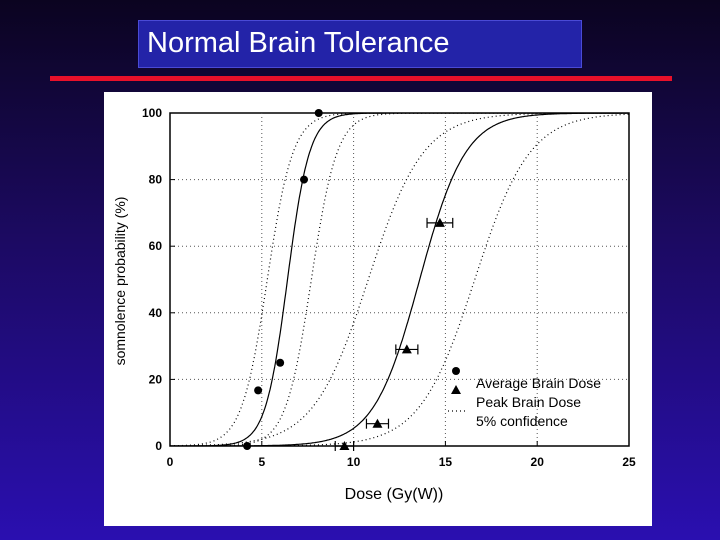 The image size is (720, 540). What do you see at coordinates (522, 421) in the screenshot?
I see `legend-label: 5% confidence` at bounding box center [522, 421].